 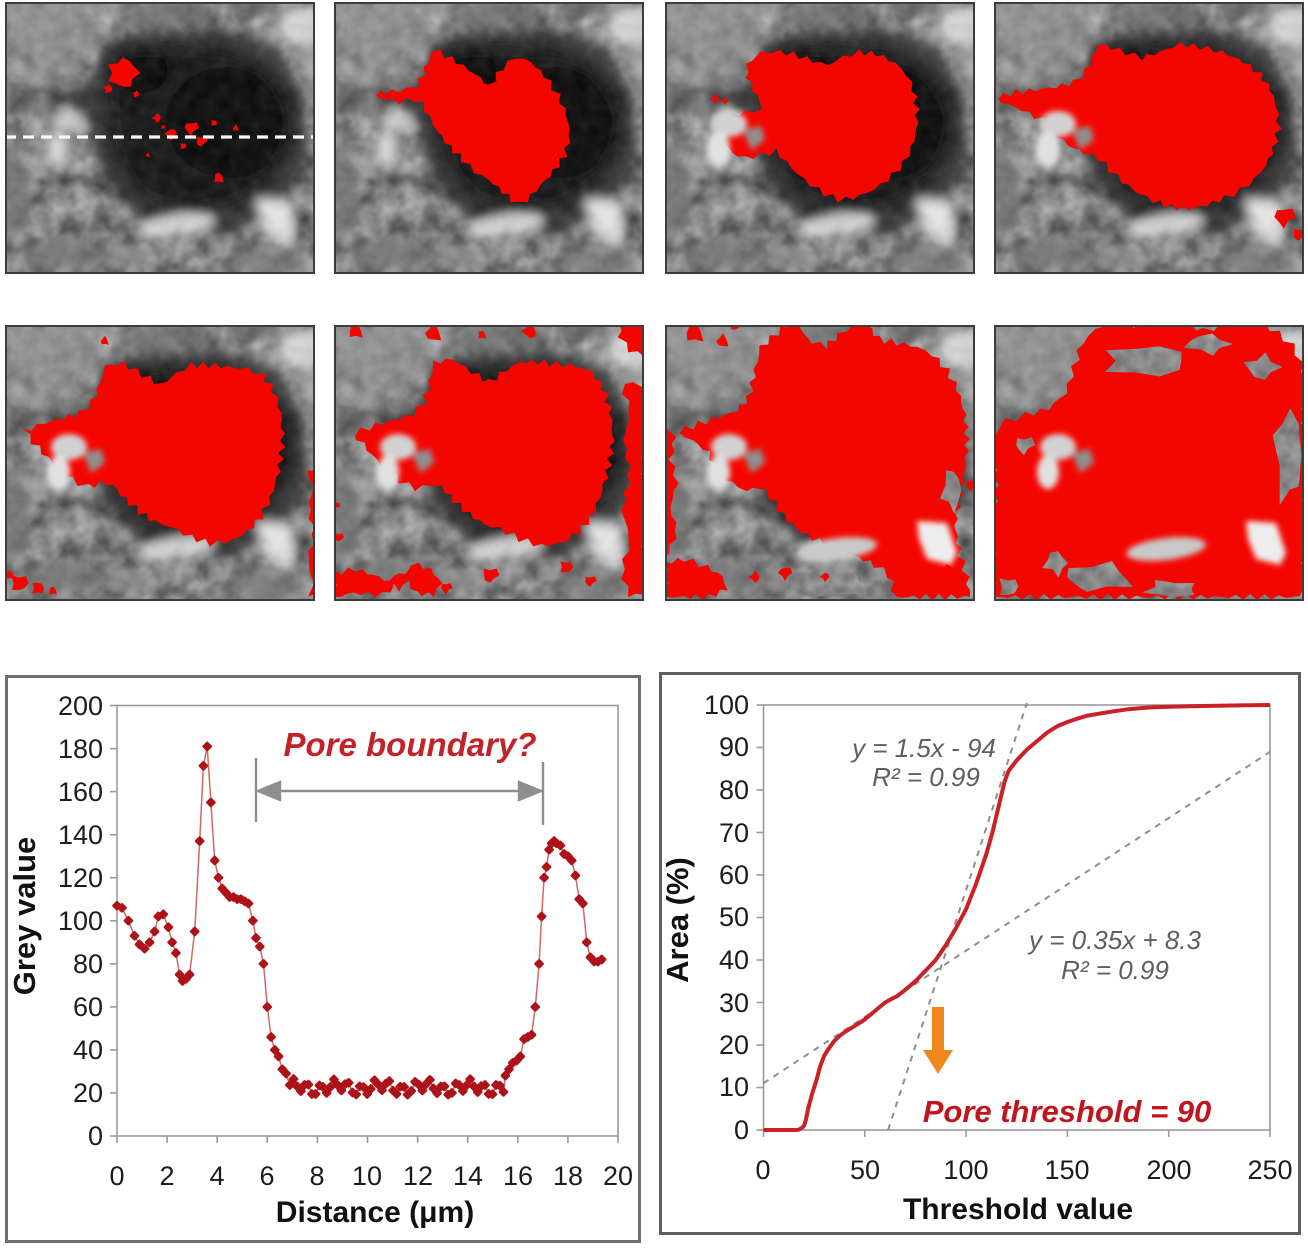 What do you see at coordinates (409, 744) in the screenshot?
I see `svg-text: Pore boundary?` at bounding box center [409, 744].